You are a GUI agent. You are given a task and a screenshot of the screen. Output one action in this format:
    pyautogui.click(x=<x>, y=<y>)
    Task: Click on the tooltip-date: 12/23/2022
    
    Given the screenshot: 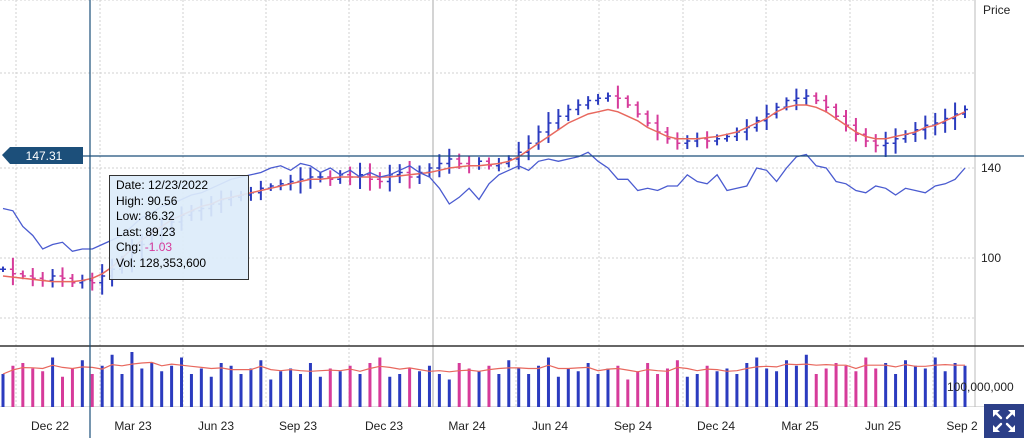 What is the action you would take?
    pyautogui.click(x=178, y=185)
    